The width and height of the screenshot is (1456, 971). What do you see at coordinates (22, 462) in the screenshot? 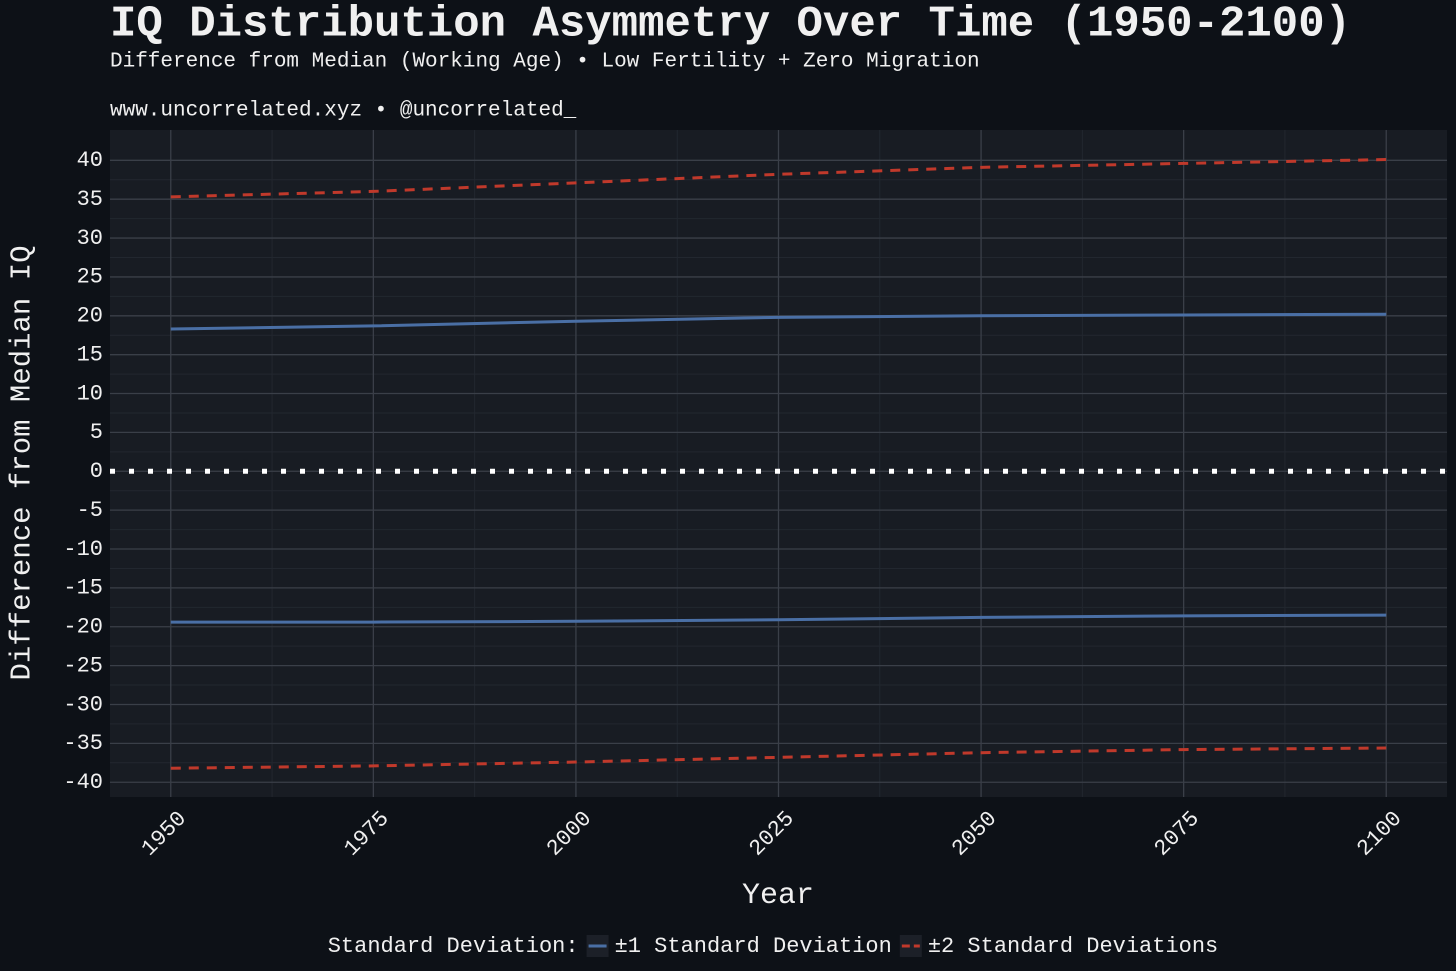
I see `y-axis-title: Difference from Median IQ` at bounding box center [22, 462].